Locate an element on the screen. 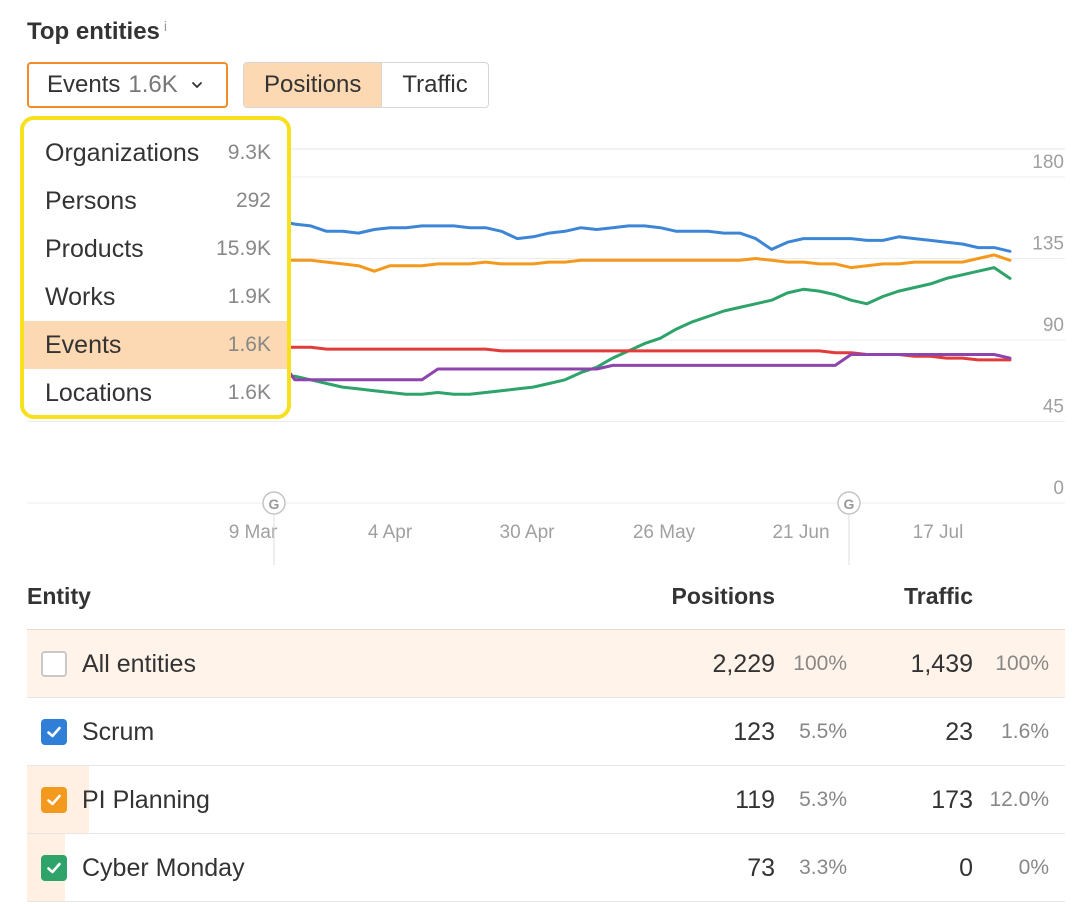 Image resolution: width=1080 pixels, height=904 pixels. menu-item-label: Locations is located at coordinates (99, 392).